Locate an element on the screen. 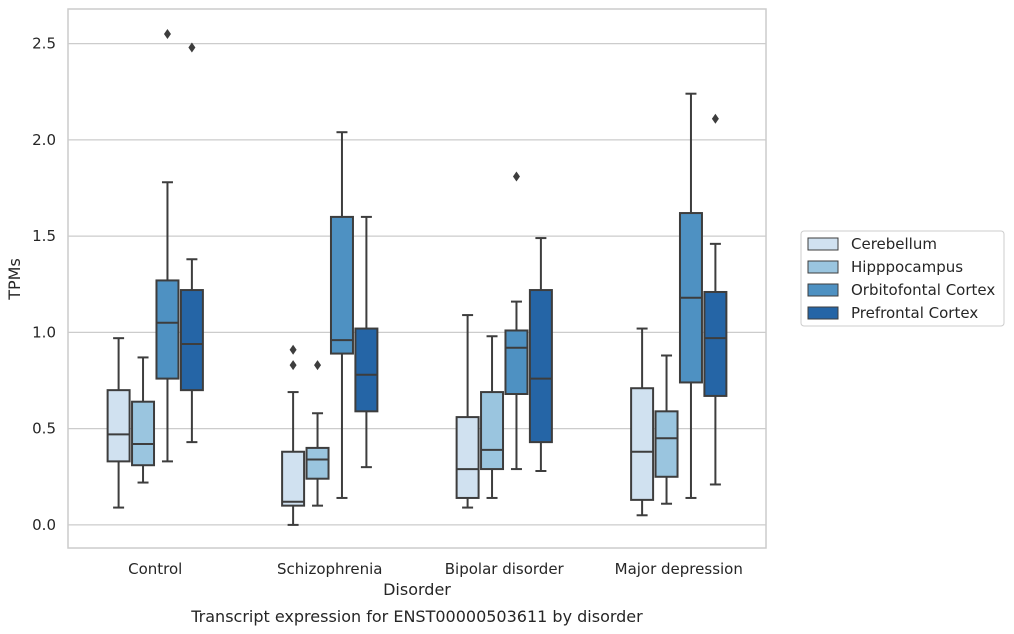 This screenshot has height=634, width=1014. legend-label: Cerebellum is located at coordinates (894, 244).